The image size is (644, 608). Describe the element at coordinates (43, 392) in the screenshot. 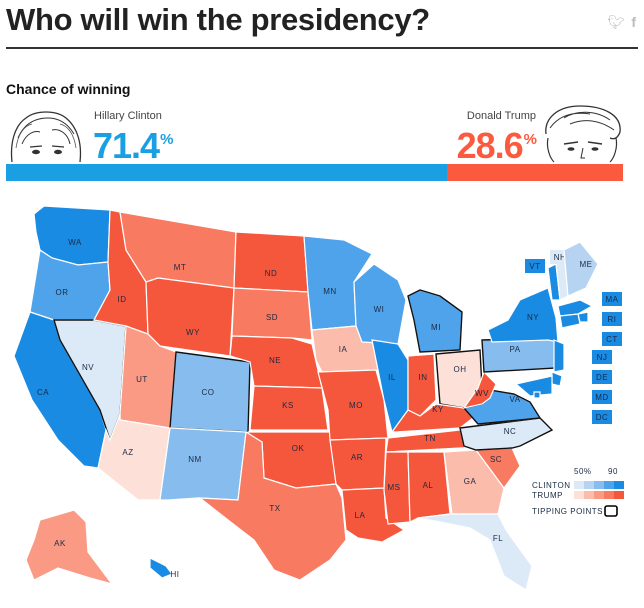

I see `state-label-ca: CA` at that location.